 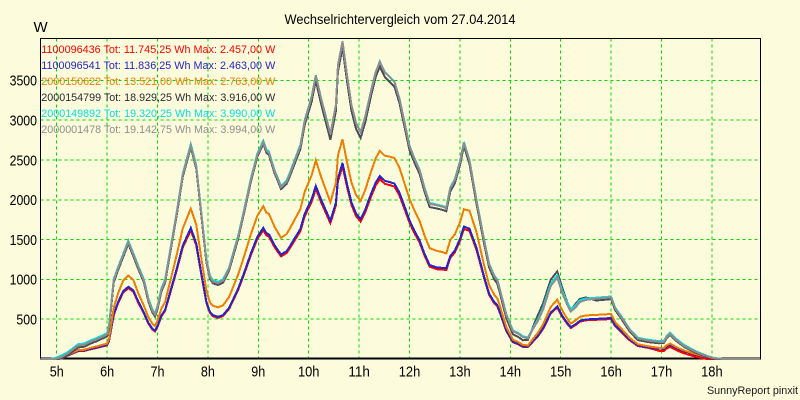 I want to click on svg-text: 12h, so click(x=410, y=372).